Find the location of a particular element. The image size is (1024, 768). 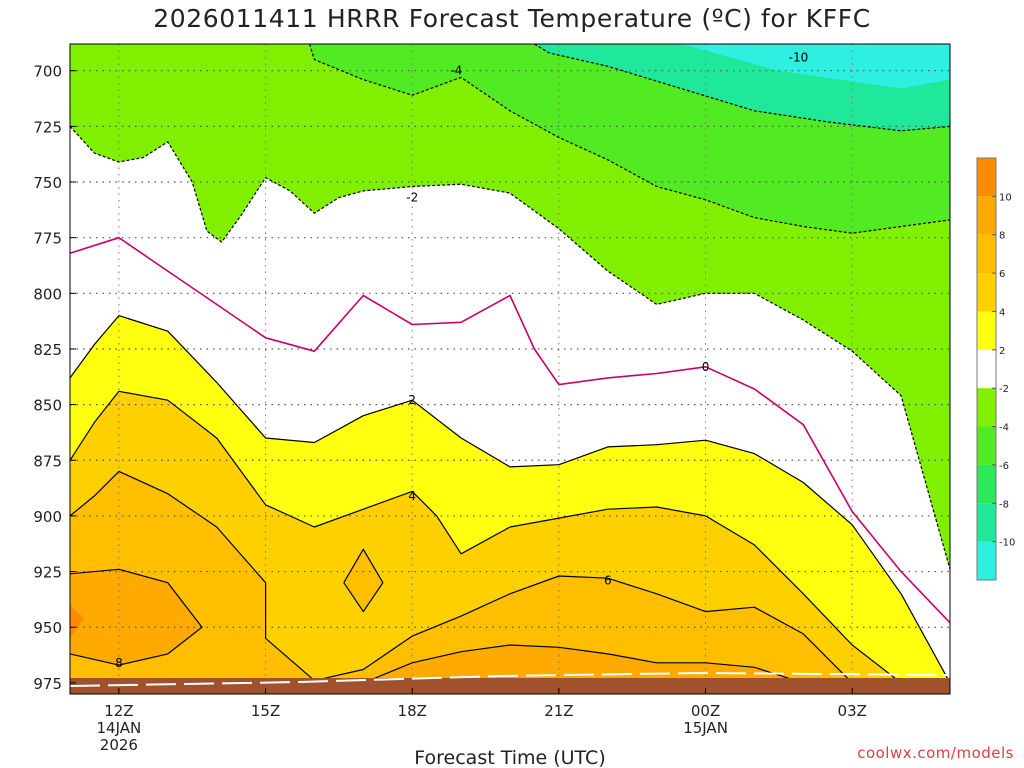

y-tick-label: 800 is located at coordinates (47, 294).